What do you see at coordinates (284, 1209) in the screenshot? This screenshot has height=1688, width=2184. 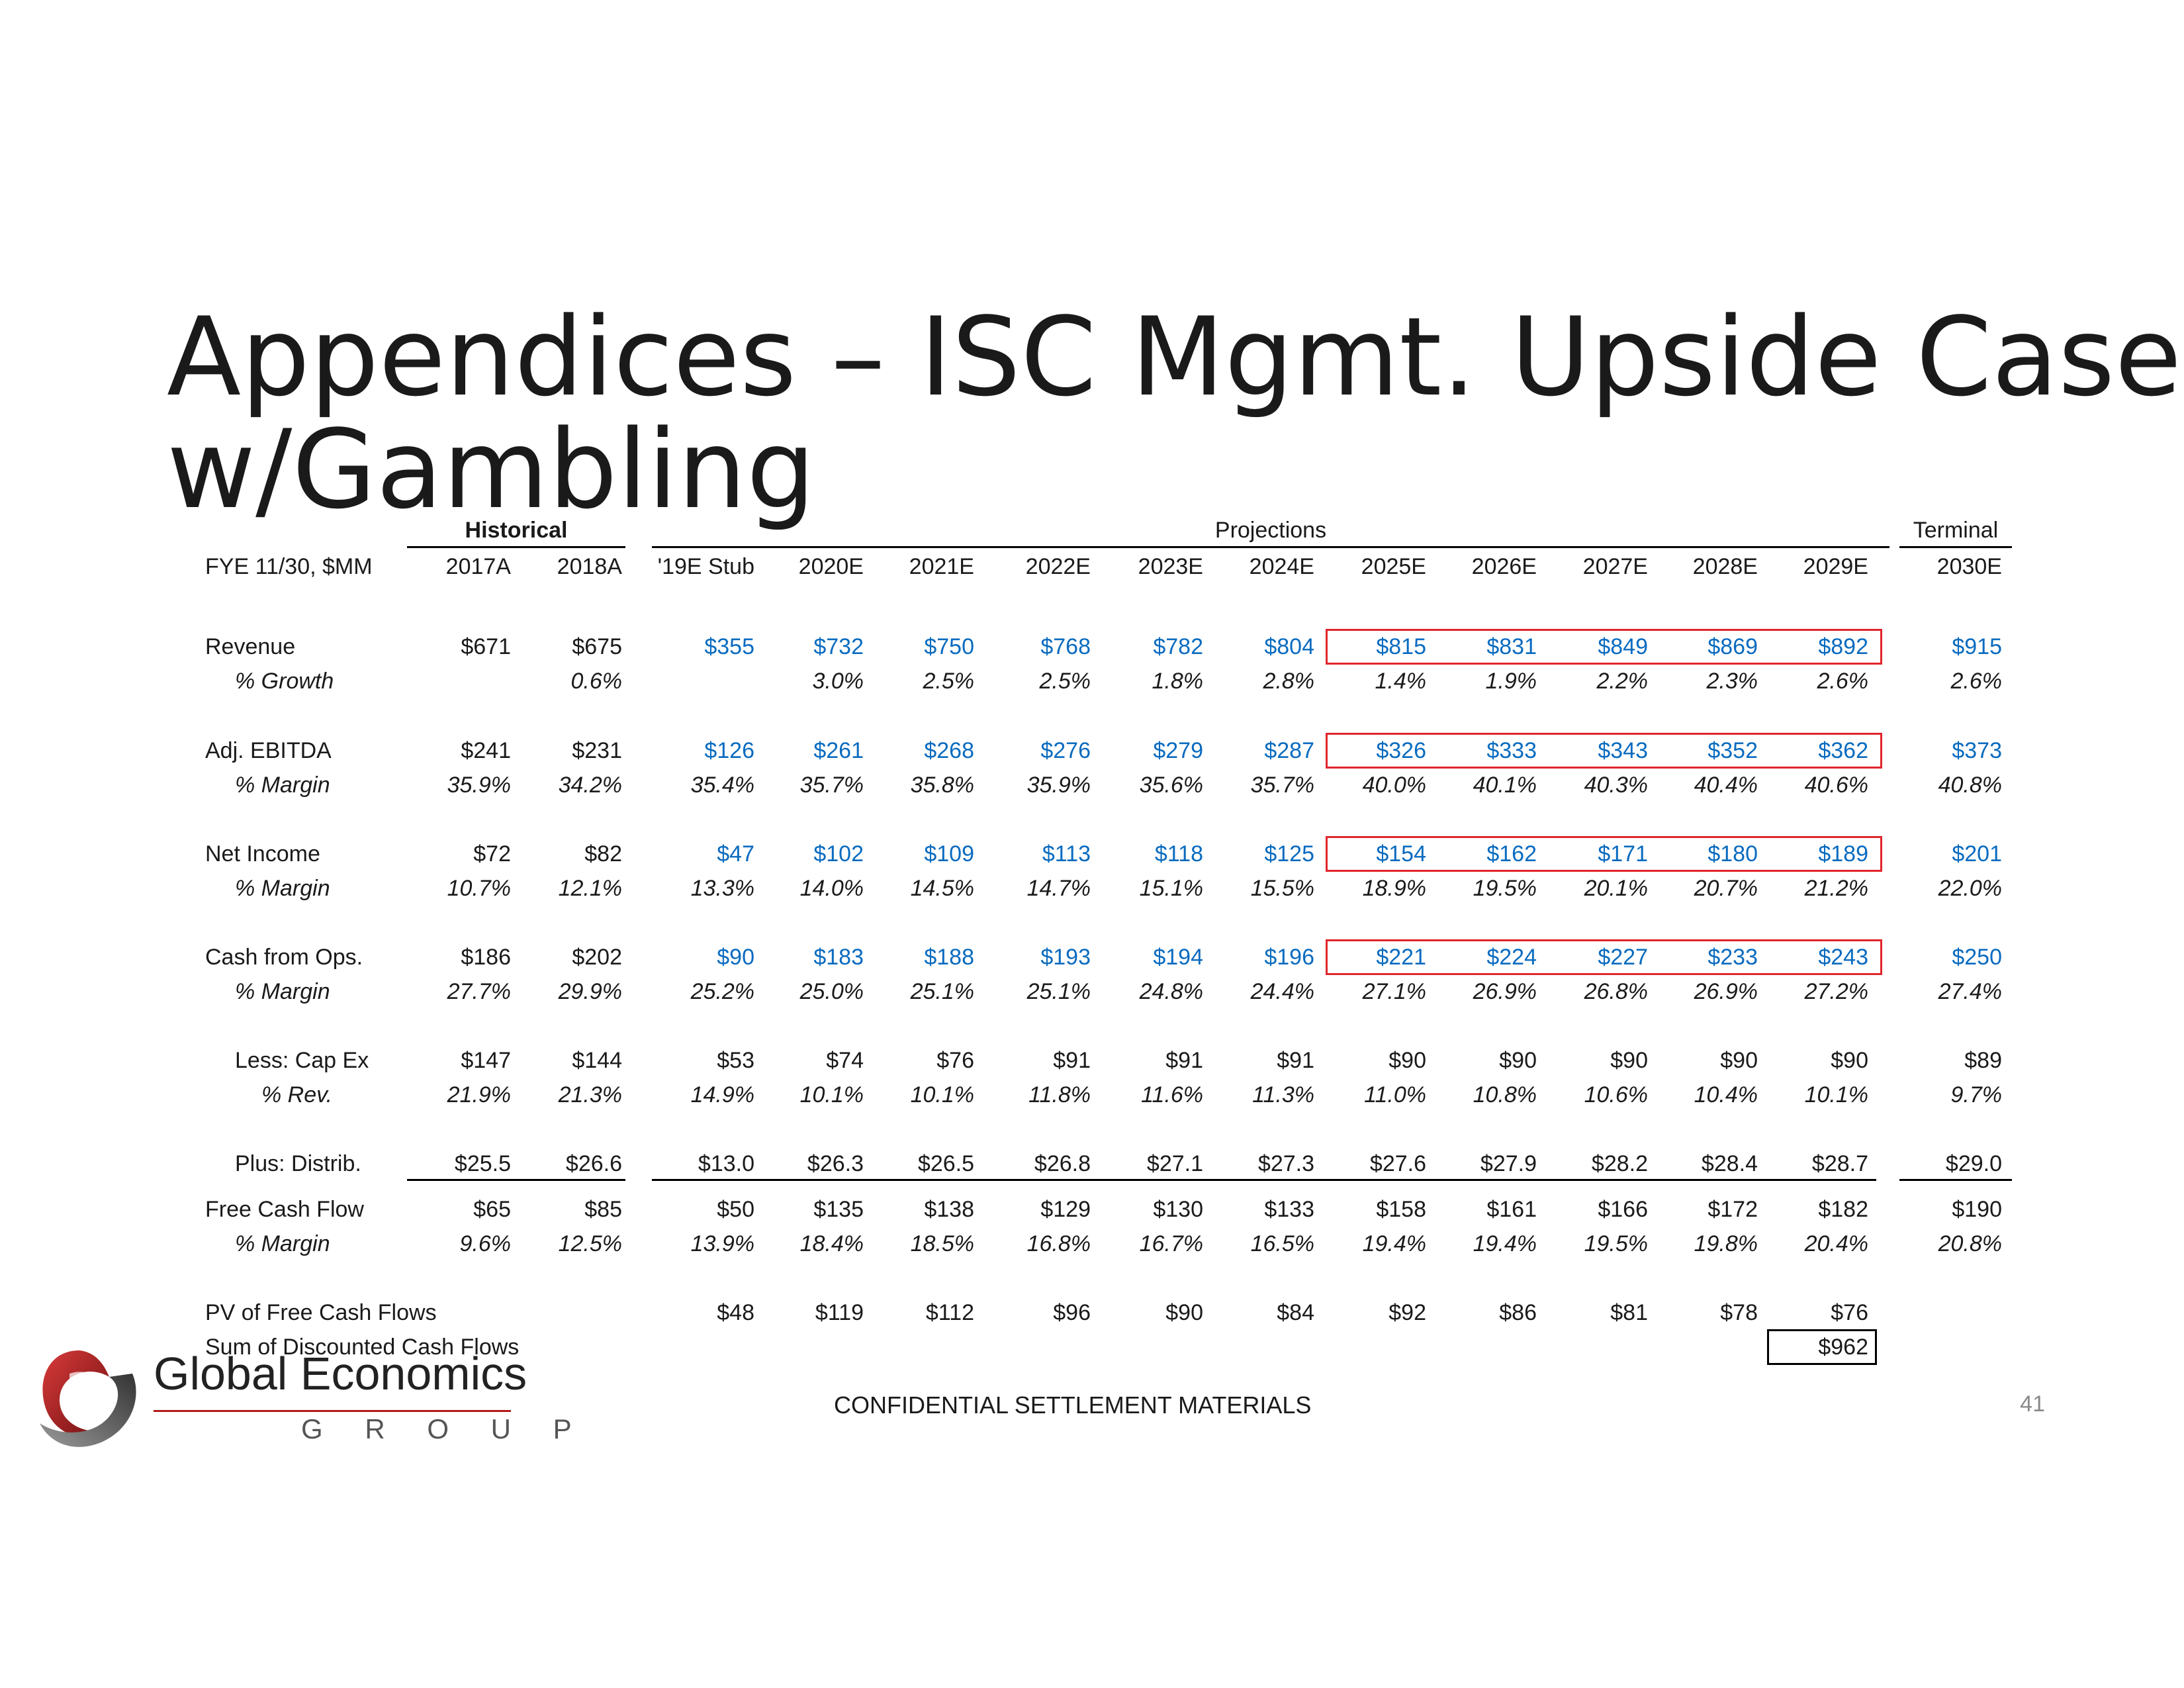 I see `row-label: Free Cash Flow` at bounding box center [284, 1209].